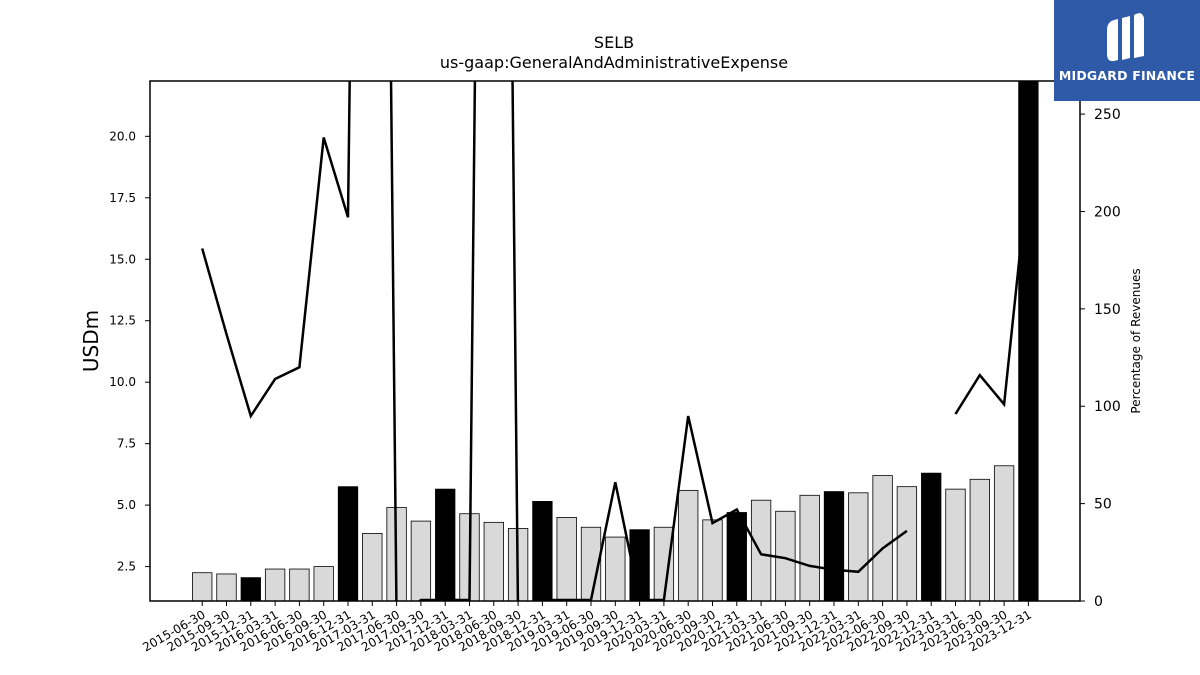 This screenshot has height=675, width=1200. Describe the element at coordinates (1098, 602) in the screenshot. I see `y2-tick-label: 0` at that location.